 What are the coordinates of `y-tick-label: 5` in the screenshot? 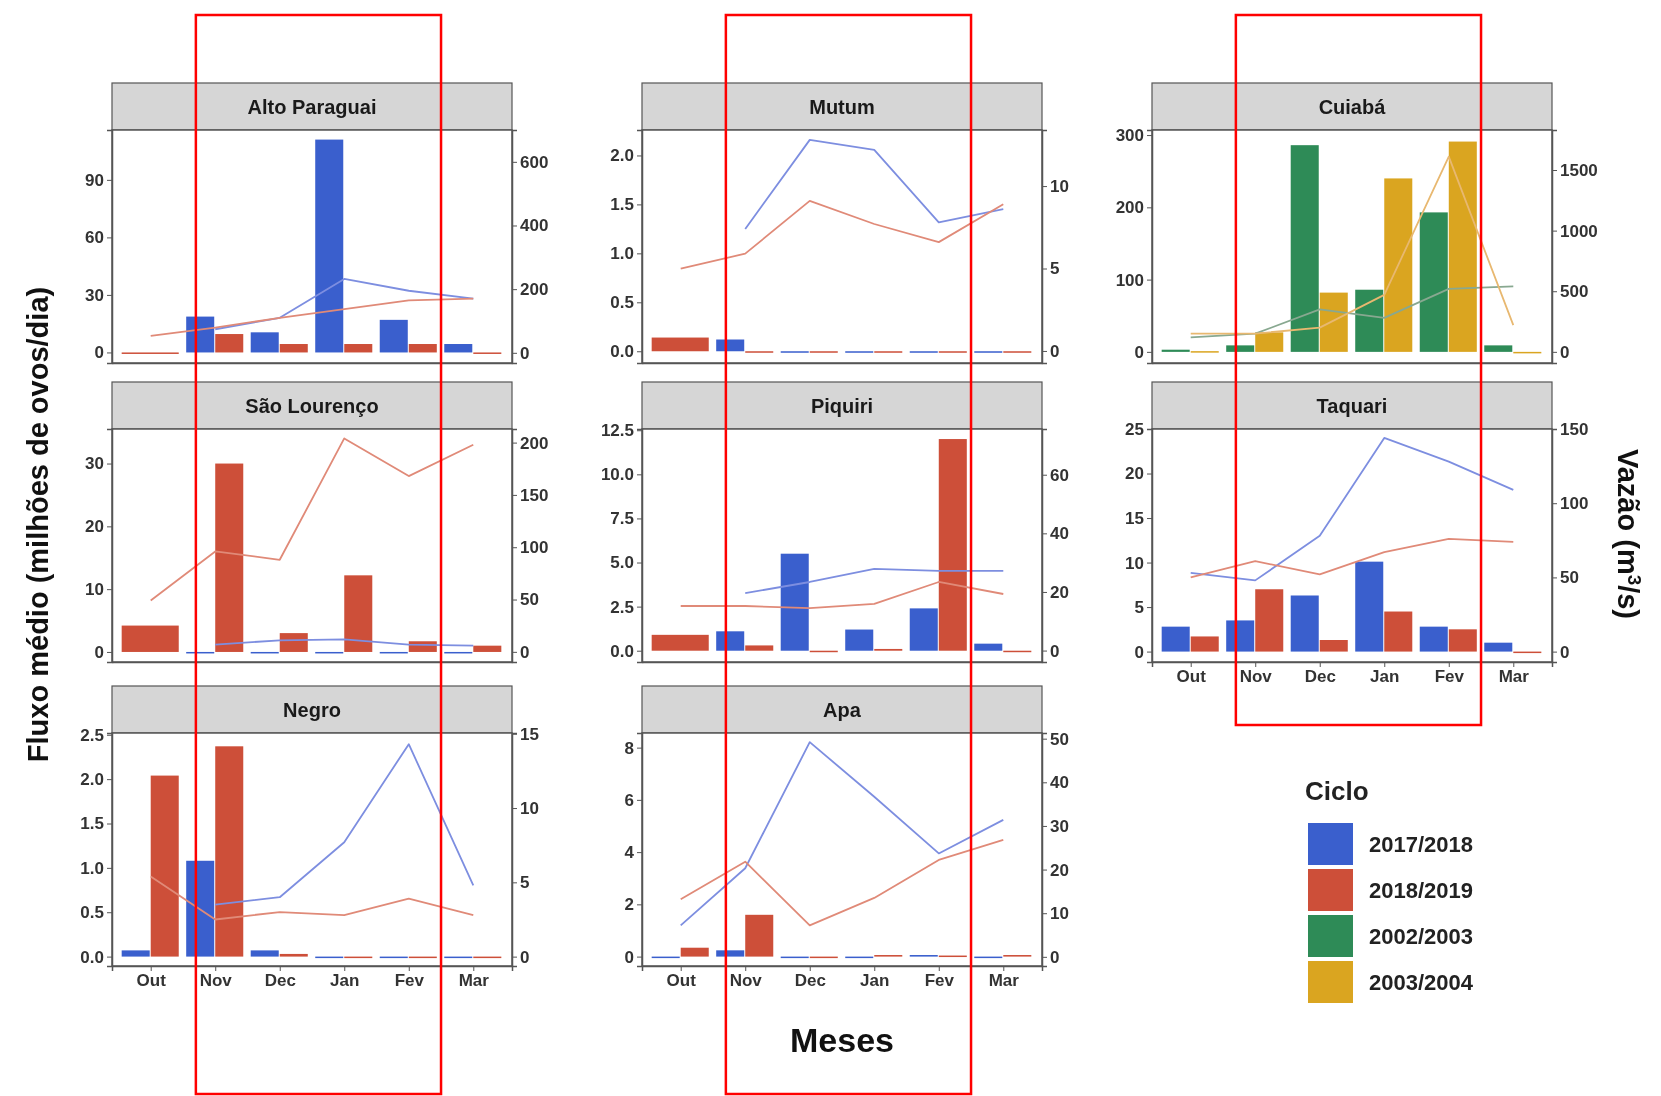 It's located at (1139, 608).